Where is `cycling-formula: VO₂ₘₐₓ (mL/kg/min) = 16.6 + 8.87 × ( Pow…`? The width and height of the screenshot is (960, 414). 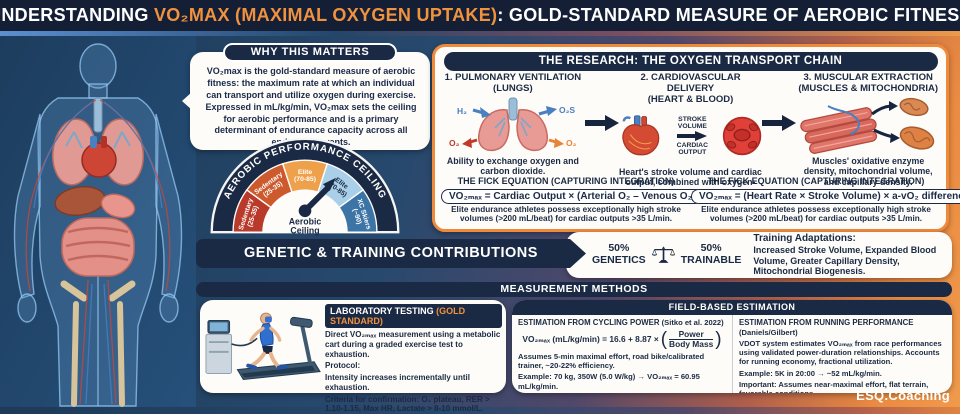
cycling-formula: VO₂ₘₐₓ (mL/kg/min) = 16.6 + 8.87 × ( Pow… is located at coordinates (622, 339).